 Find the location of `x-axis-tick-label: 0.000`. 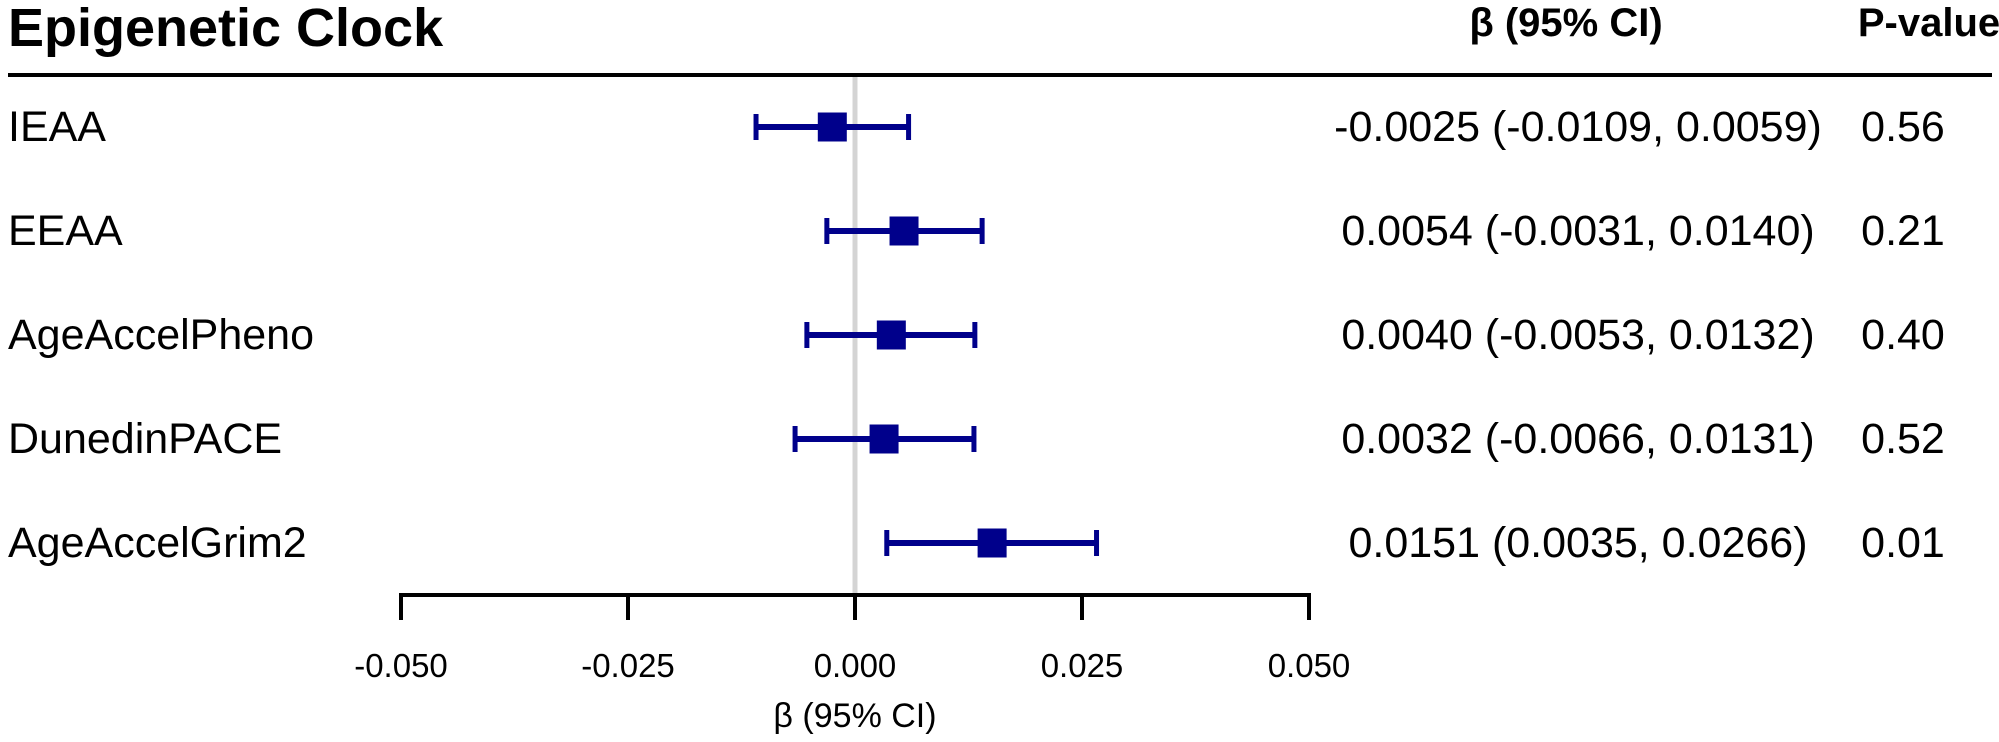

x-axis-tick-label: 0.000 is located at coordinates (855, 665).